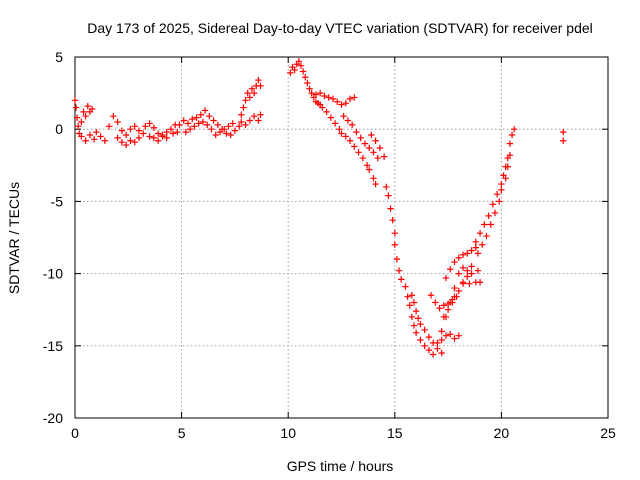 Image resolution: width=640 pixels, height=480 pixels. What do you see at coordinates (343, 433) in the screenshot?
I see `x-axis-tick-labels: 0 5 10 15 20 25` at bounding box center [343, 433].